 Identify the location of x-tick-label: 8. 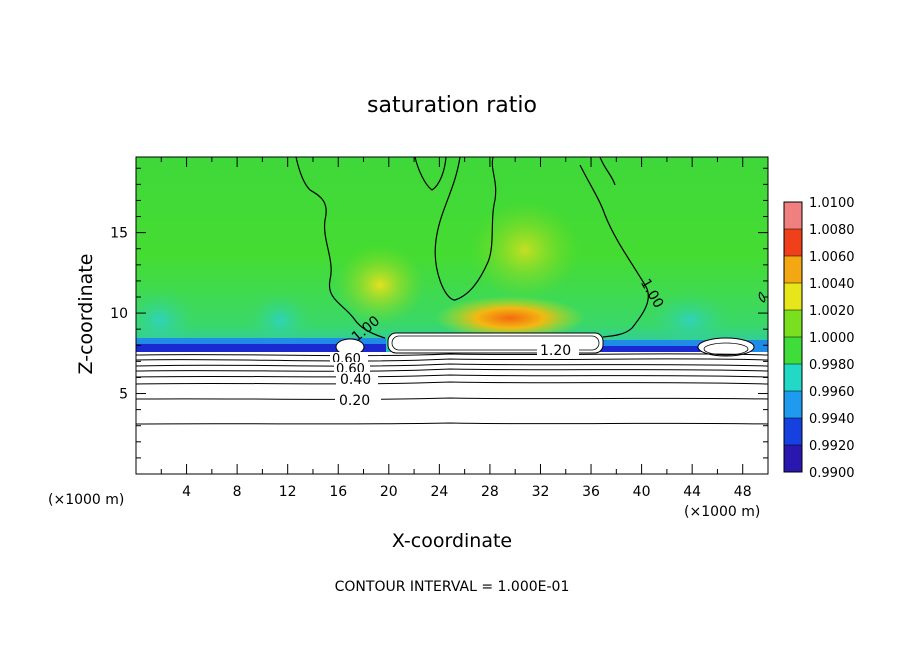
(237, 492).